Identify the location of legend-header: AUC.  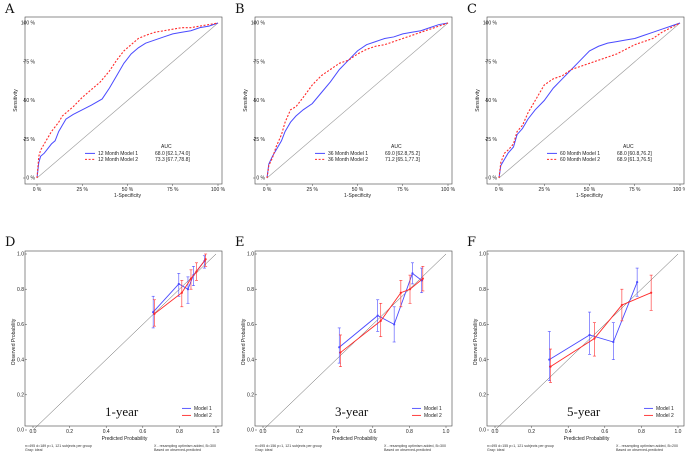
(166, 147).